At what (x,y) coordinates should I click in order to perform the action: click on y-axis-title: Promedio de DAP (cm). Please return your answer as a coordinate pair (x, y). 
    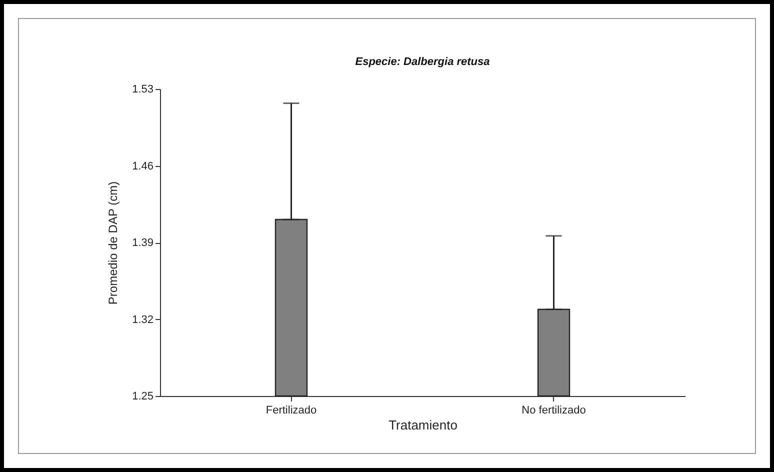
    Looking at the image, I should click on (113, 243).